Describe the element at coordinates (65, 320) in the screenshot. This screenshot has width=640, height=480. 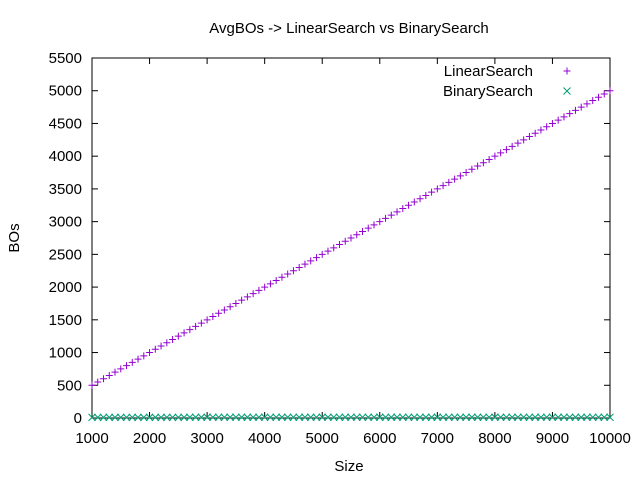
I see `y-tick-label: 1500` at that location.